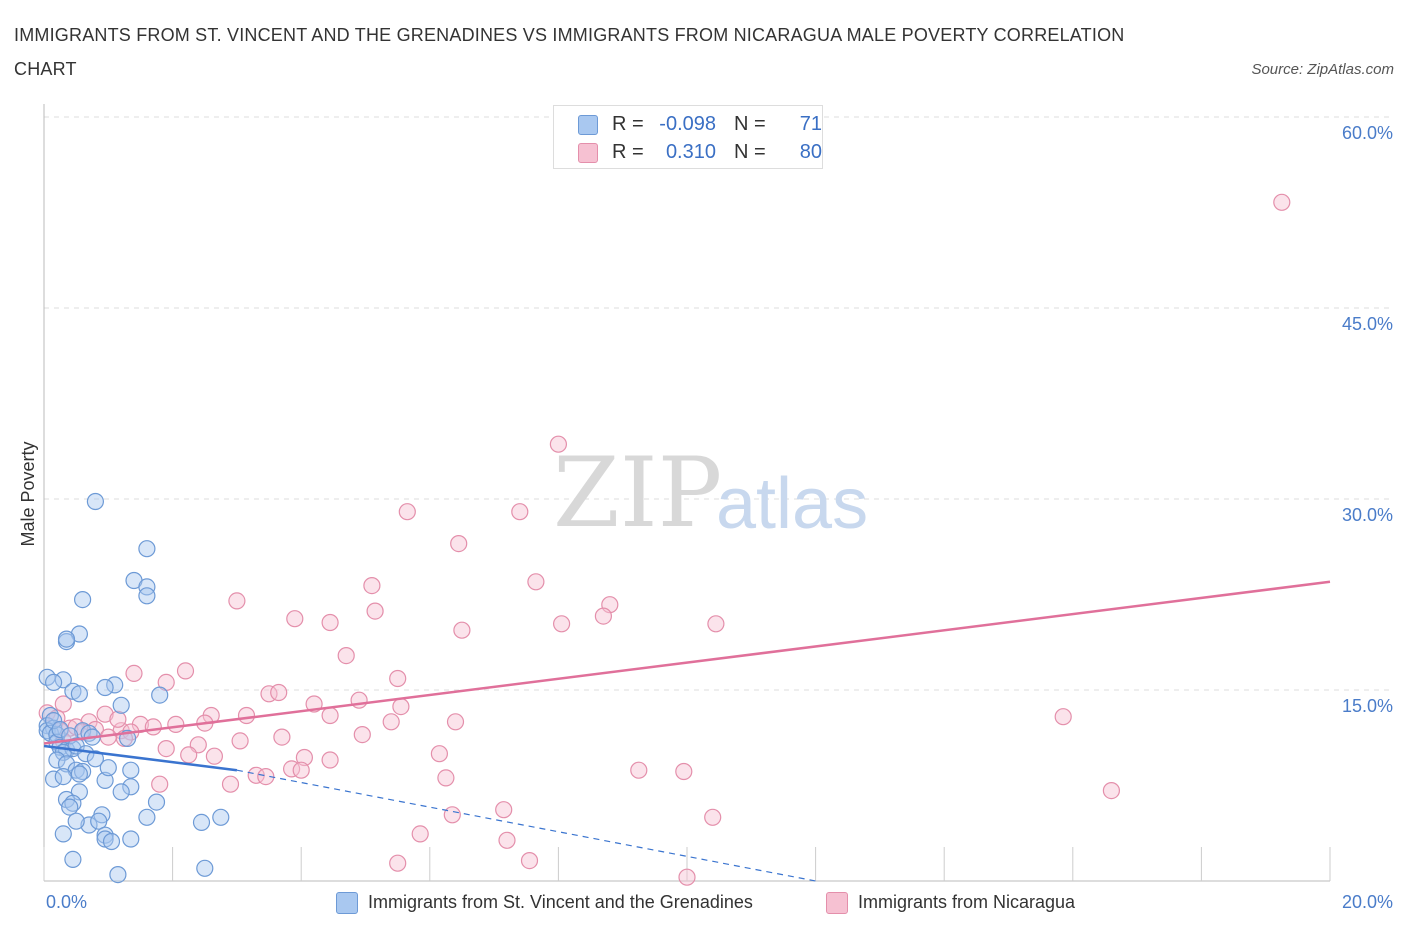  Describe the element at coordinates (688, 137) in the screenshot. I see `stats-box: R = -0.098 N = 71 R = 0.310 N = 80` at that location.